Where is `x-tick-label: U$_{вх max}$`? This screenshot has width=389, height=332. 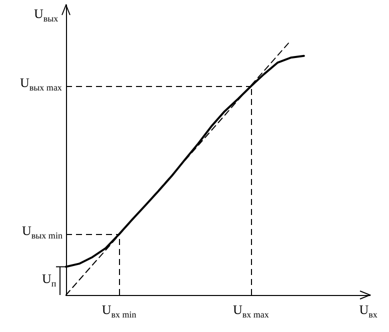
x-tick-label: U$_{вх max}$ is located at coordinates (251, 311).